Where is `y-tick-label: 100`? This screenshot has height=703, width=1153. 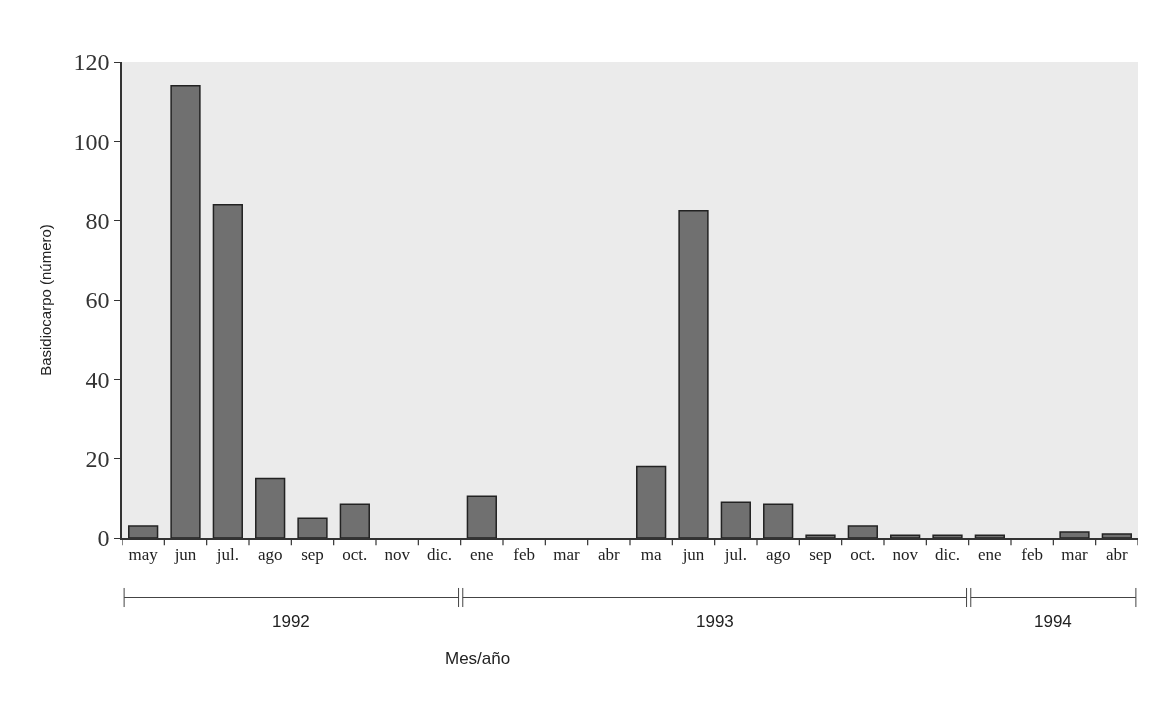 y-tick-label: 100 is located at coordinates (91, 141).